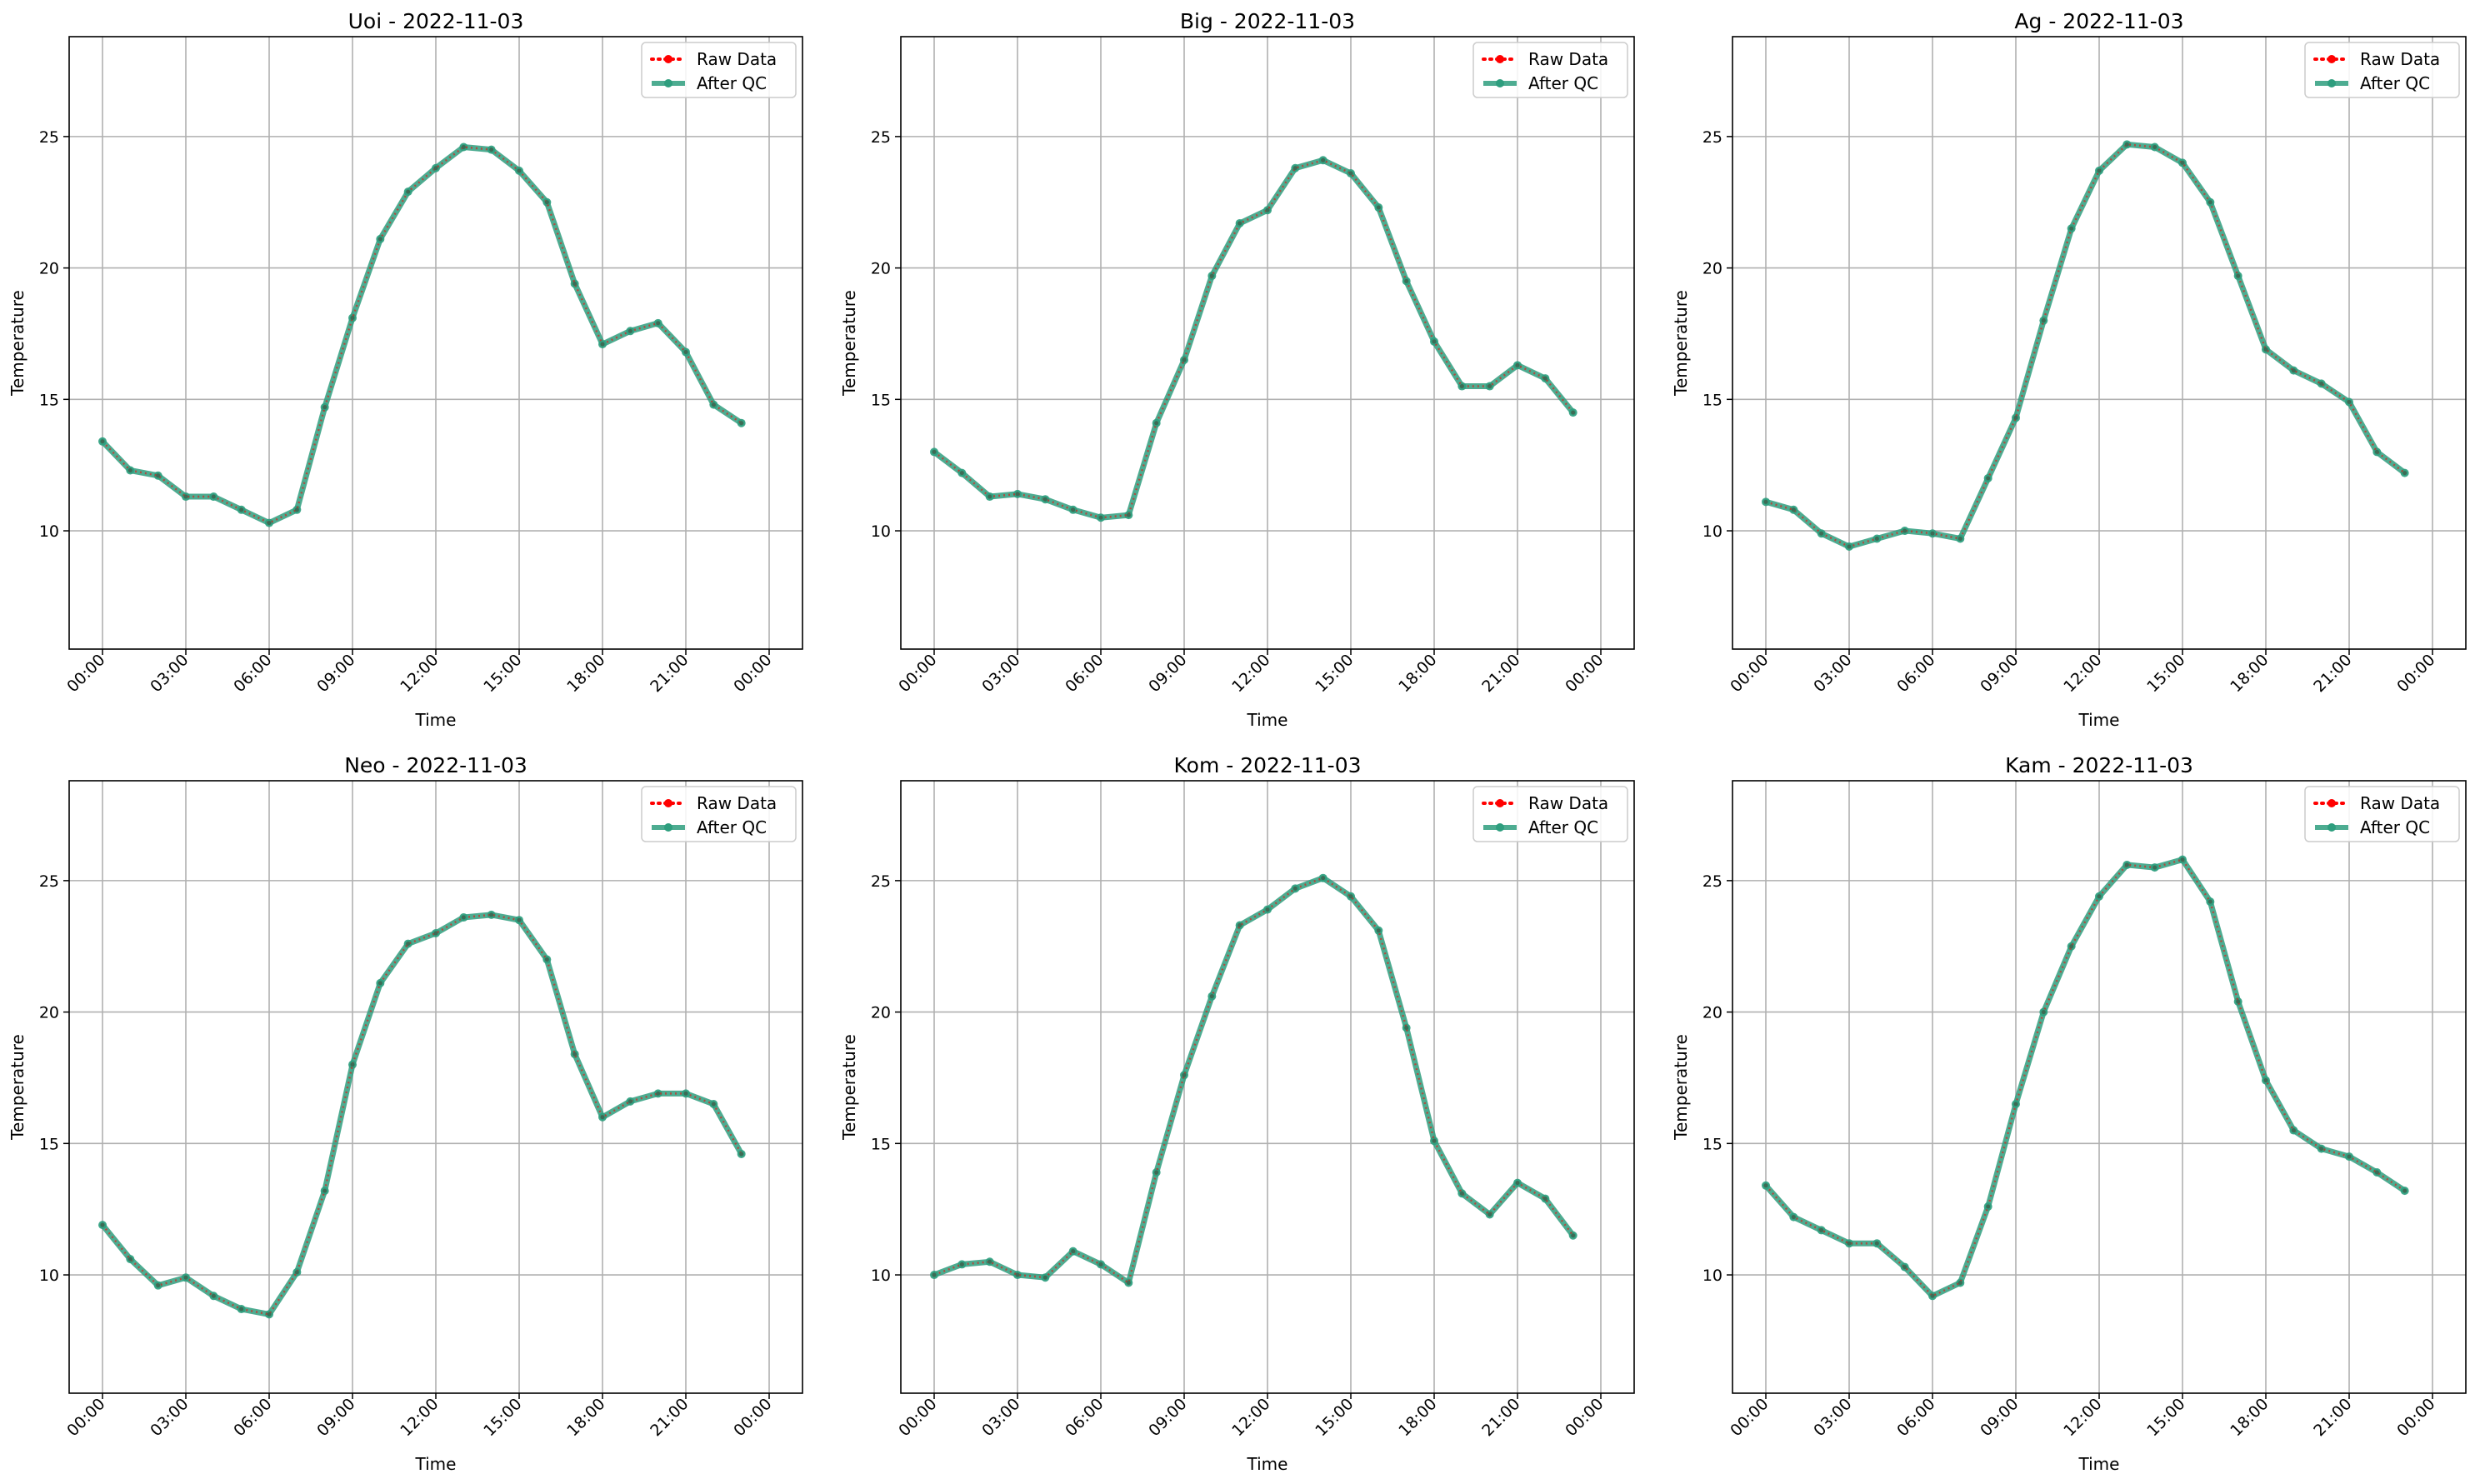  I want to click on legend-marker-raw-data, so click(668, 59).